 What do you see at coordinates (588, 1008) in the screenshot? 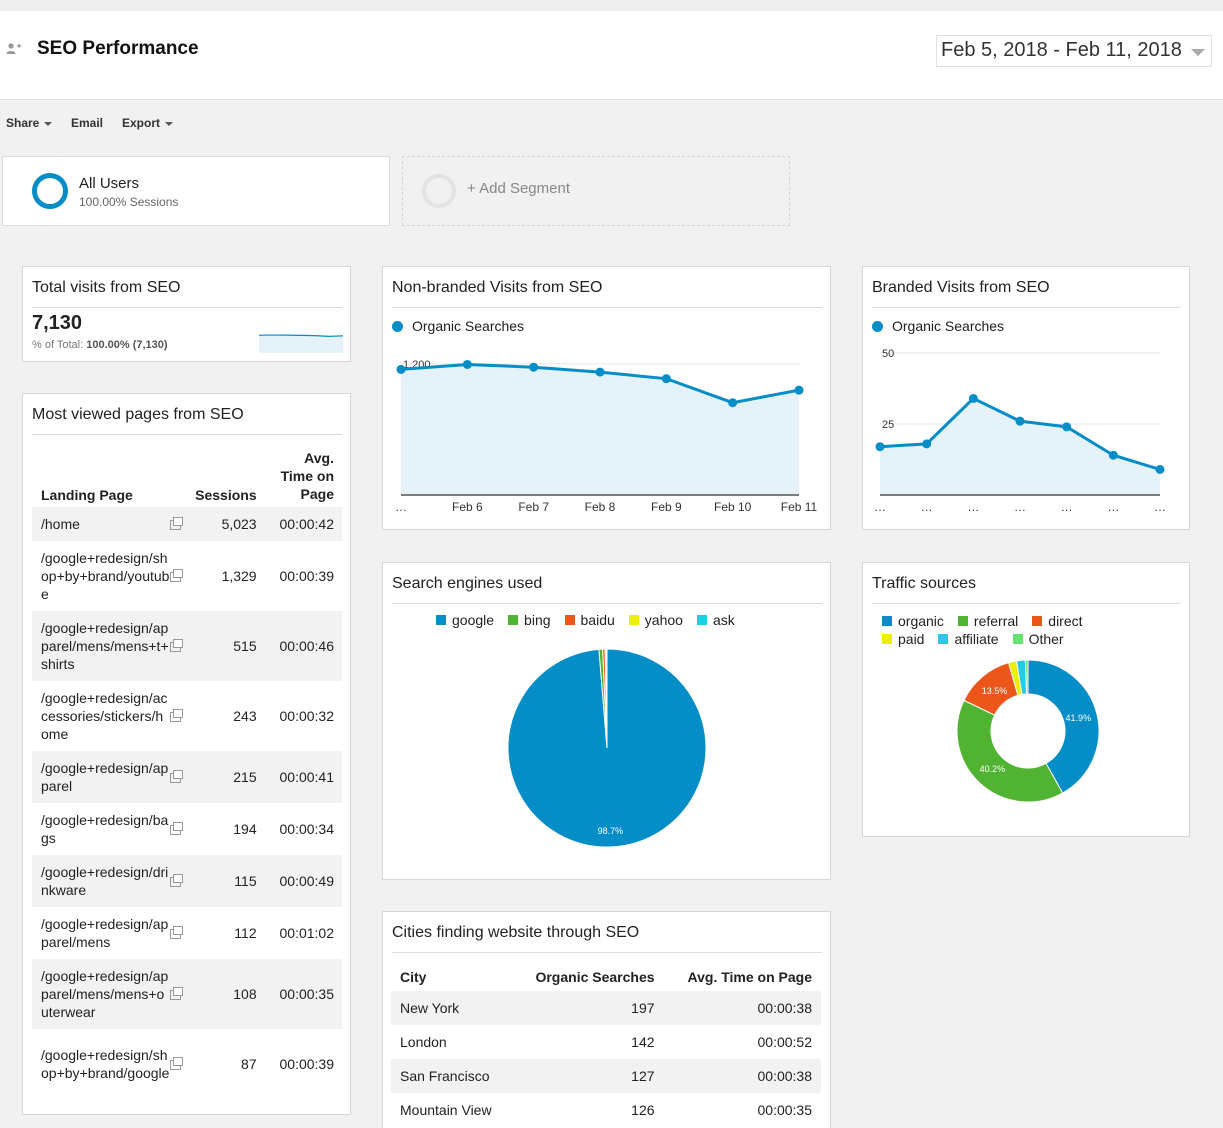
I see `organic-searches-value: 197` at bounding box center [588, 1008].